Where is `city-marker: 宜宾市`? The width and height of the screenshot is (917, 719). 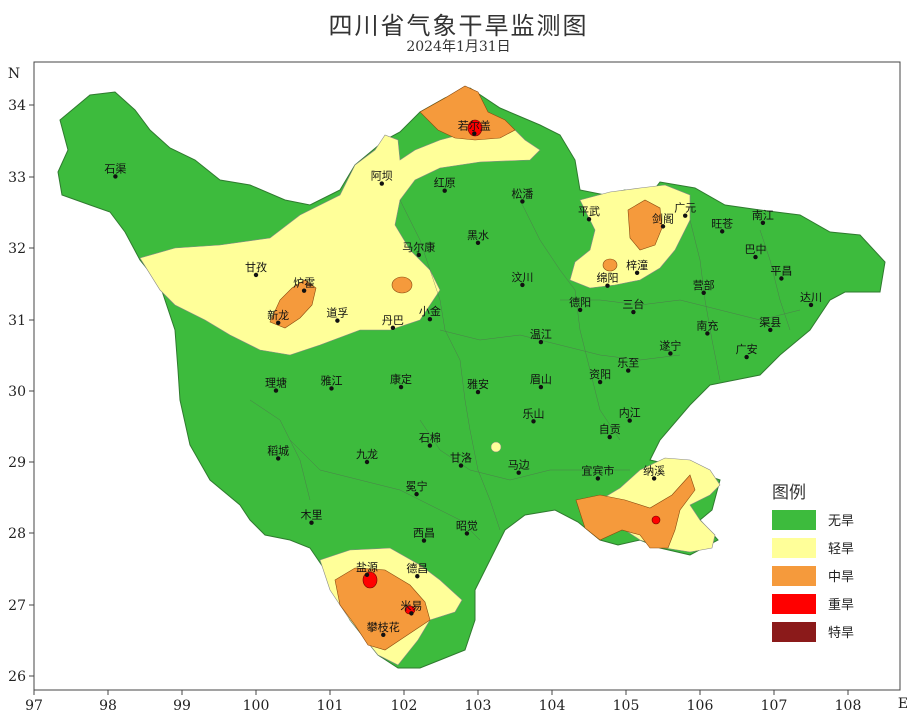 city-marker: 宜宾市 is located at coordinates (597, 472).